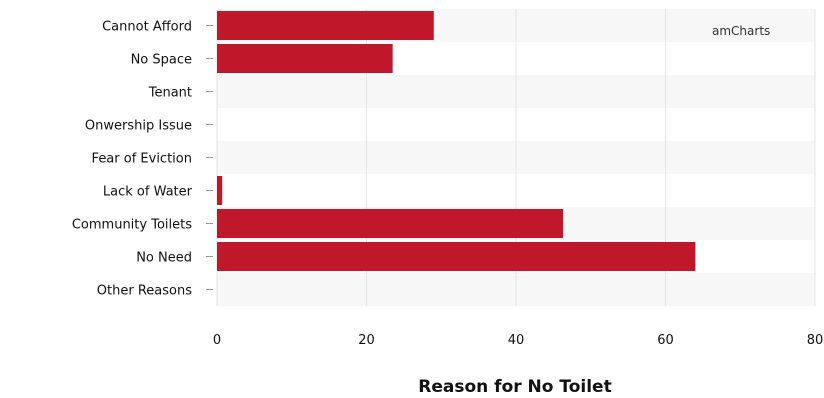  What do you see at coordinates (170, 93) in the screenshot?
I see `category-label: Tenant` at bounding box center [170, 93].